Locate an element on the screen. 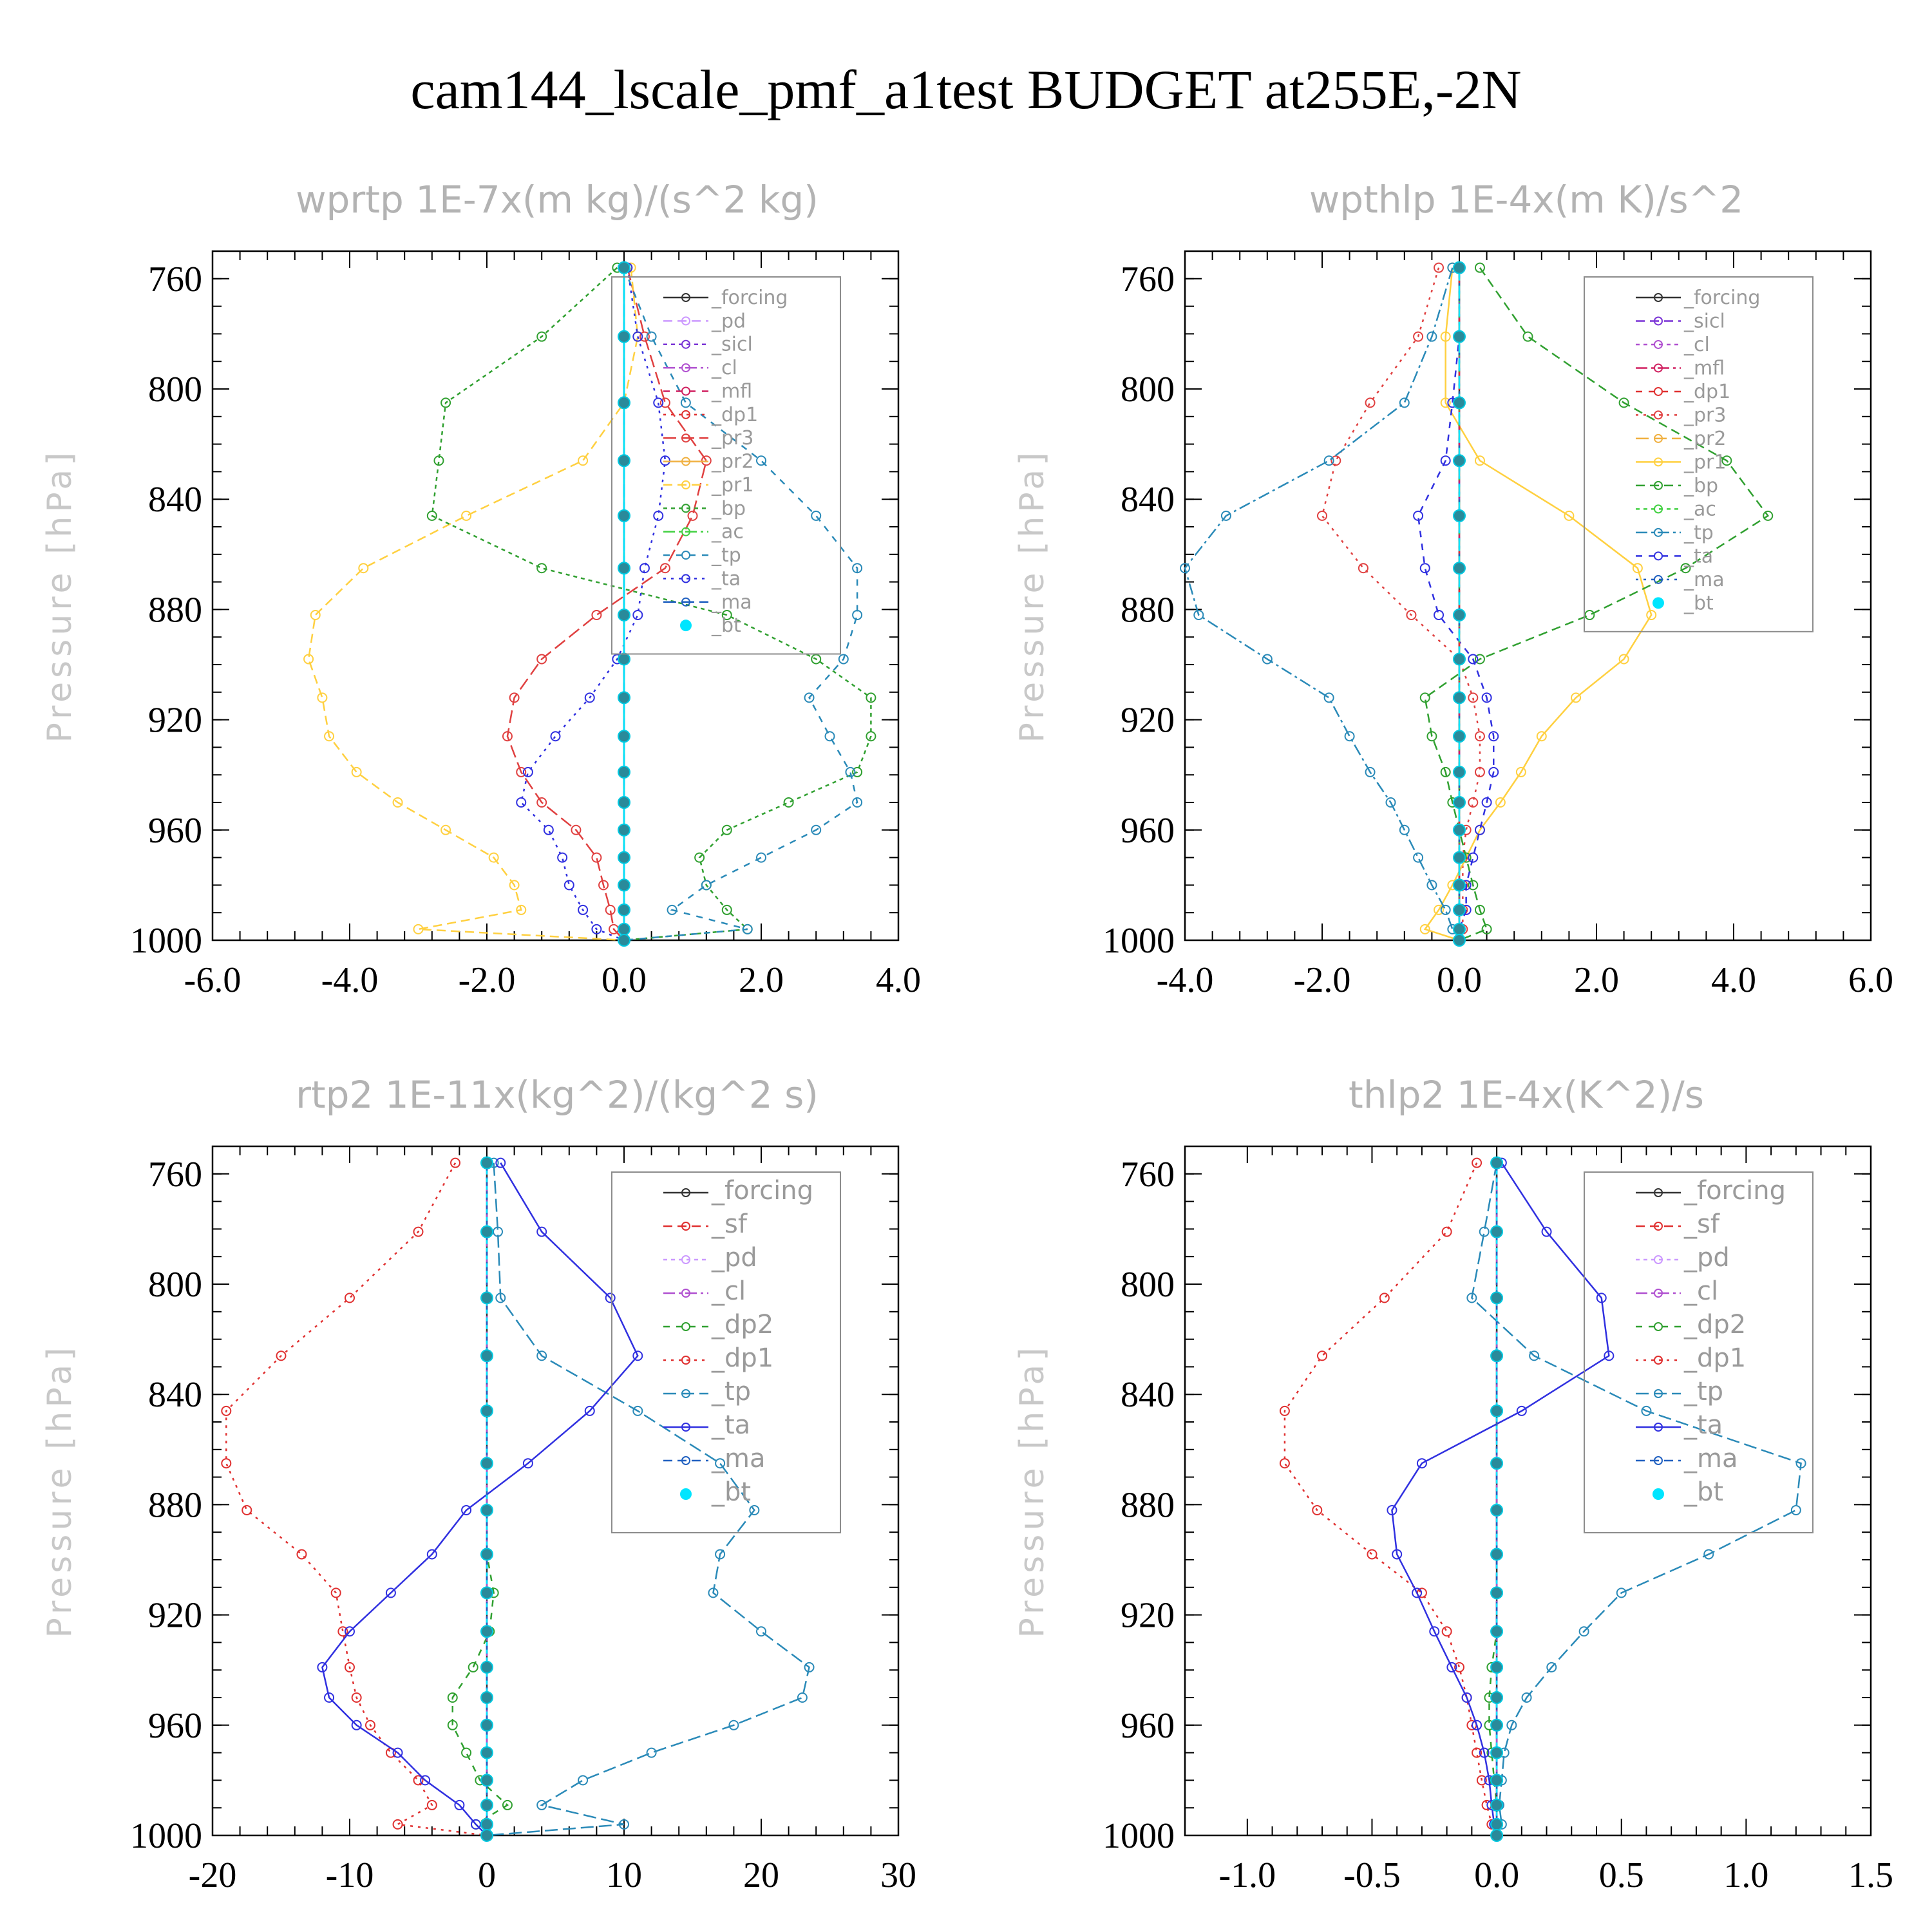 This screenshot has width=1932, height=1932. series-pr1 is located at coordinates (1538, 603).